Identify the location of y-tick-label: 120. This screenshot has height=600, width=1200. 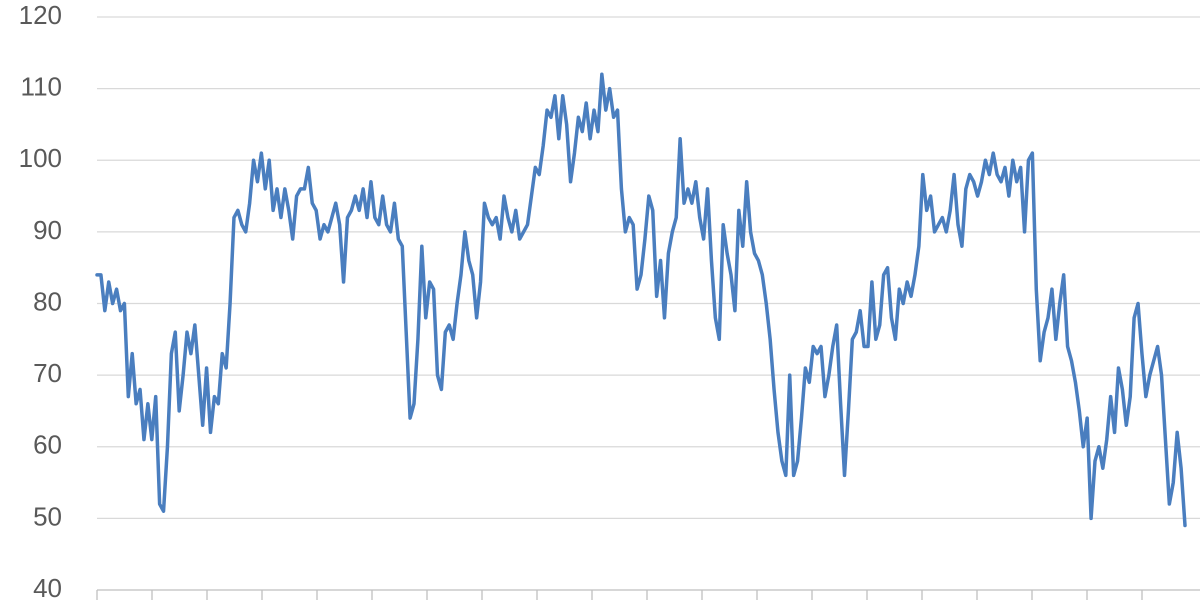
(40, 15).